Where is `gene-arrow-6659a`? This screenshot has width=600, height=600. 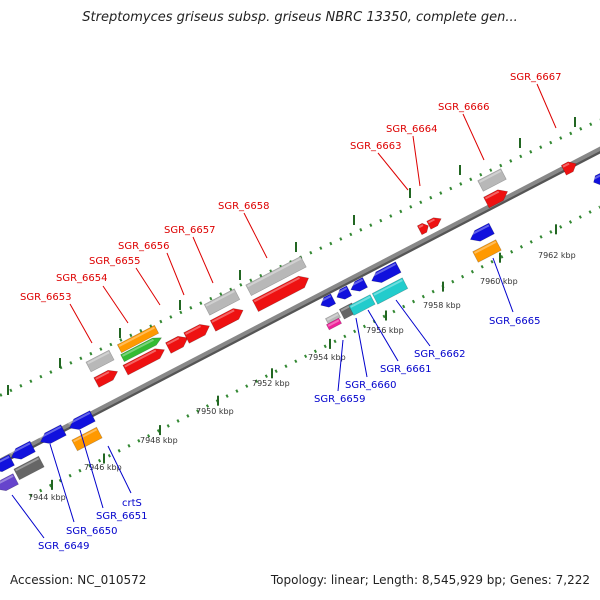
gene-arrow-6659a is located at coordinates (328, 300).